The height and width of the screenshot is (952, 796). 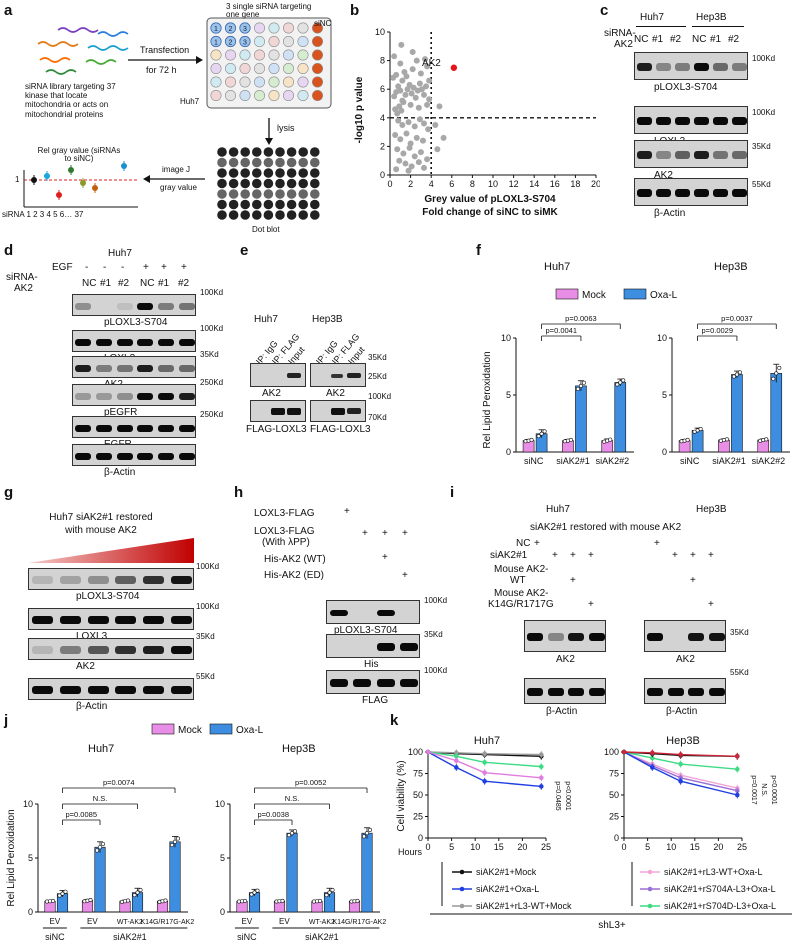 What do you see at coordinates (606, 527) in the screenshot?
I see `i-title: siAK2#1 restored with mouse AK2` at bounding box center [606, 527].